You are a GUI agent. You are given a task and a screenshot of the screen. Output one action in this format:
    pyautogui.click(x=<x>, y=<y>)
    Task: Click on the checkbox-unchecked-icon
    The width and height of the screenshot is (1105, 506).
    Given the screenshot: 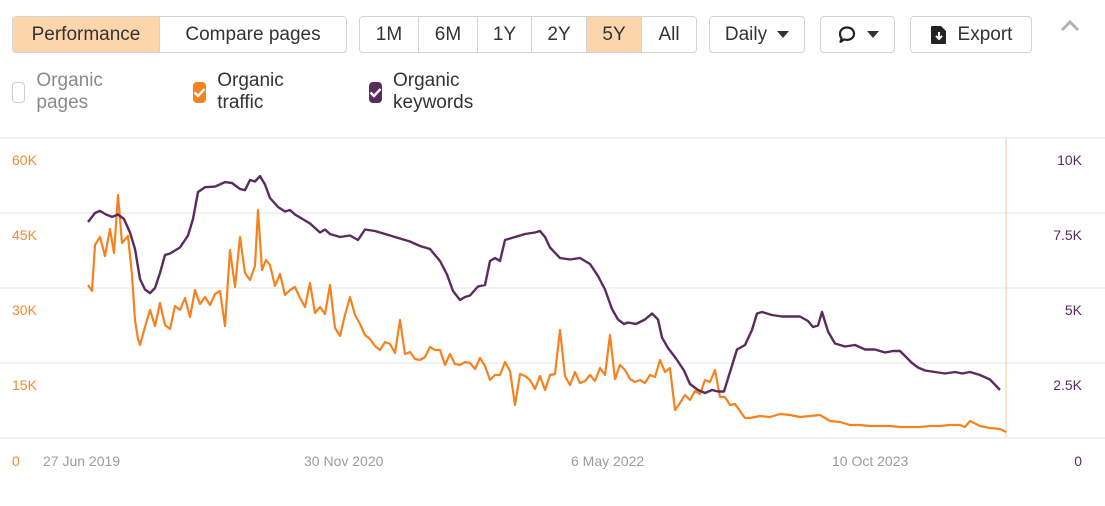 What is the action you would take?
    pyautogui.click(x=19, y=92)
    